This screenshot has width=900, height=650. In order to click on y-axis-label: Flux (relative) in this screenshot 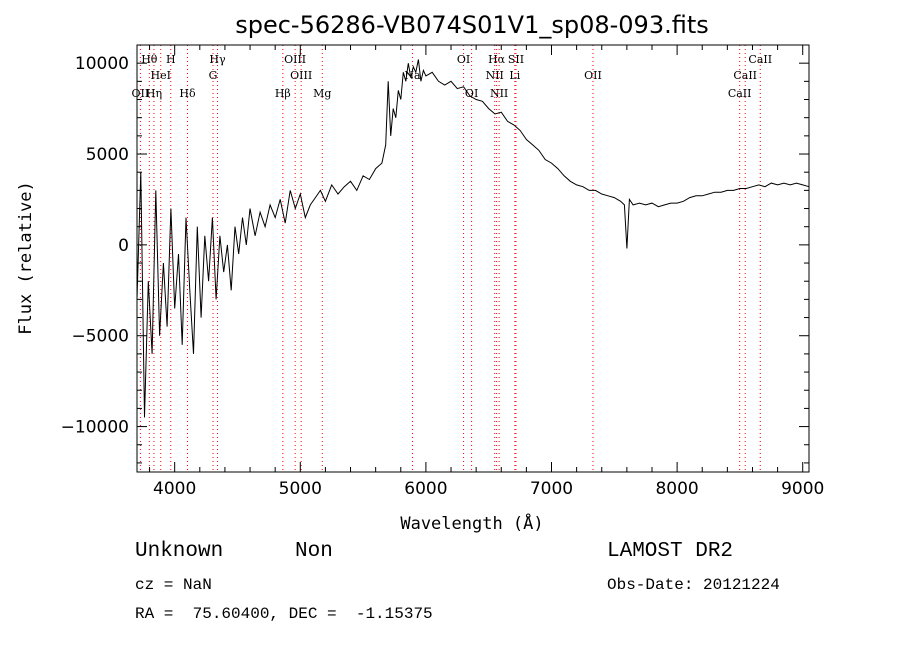, I will do `click(26, 258)`.